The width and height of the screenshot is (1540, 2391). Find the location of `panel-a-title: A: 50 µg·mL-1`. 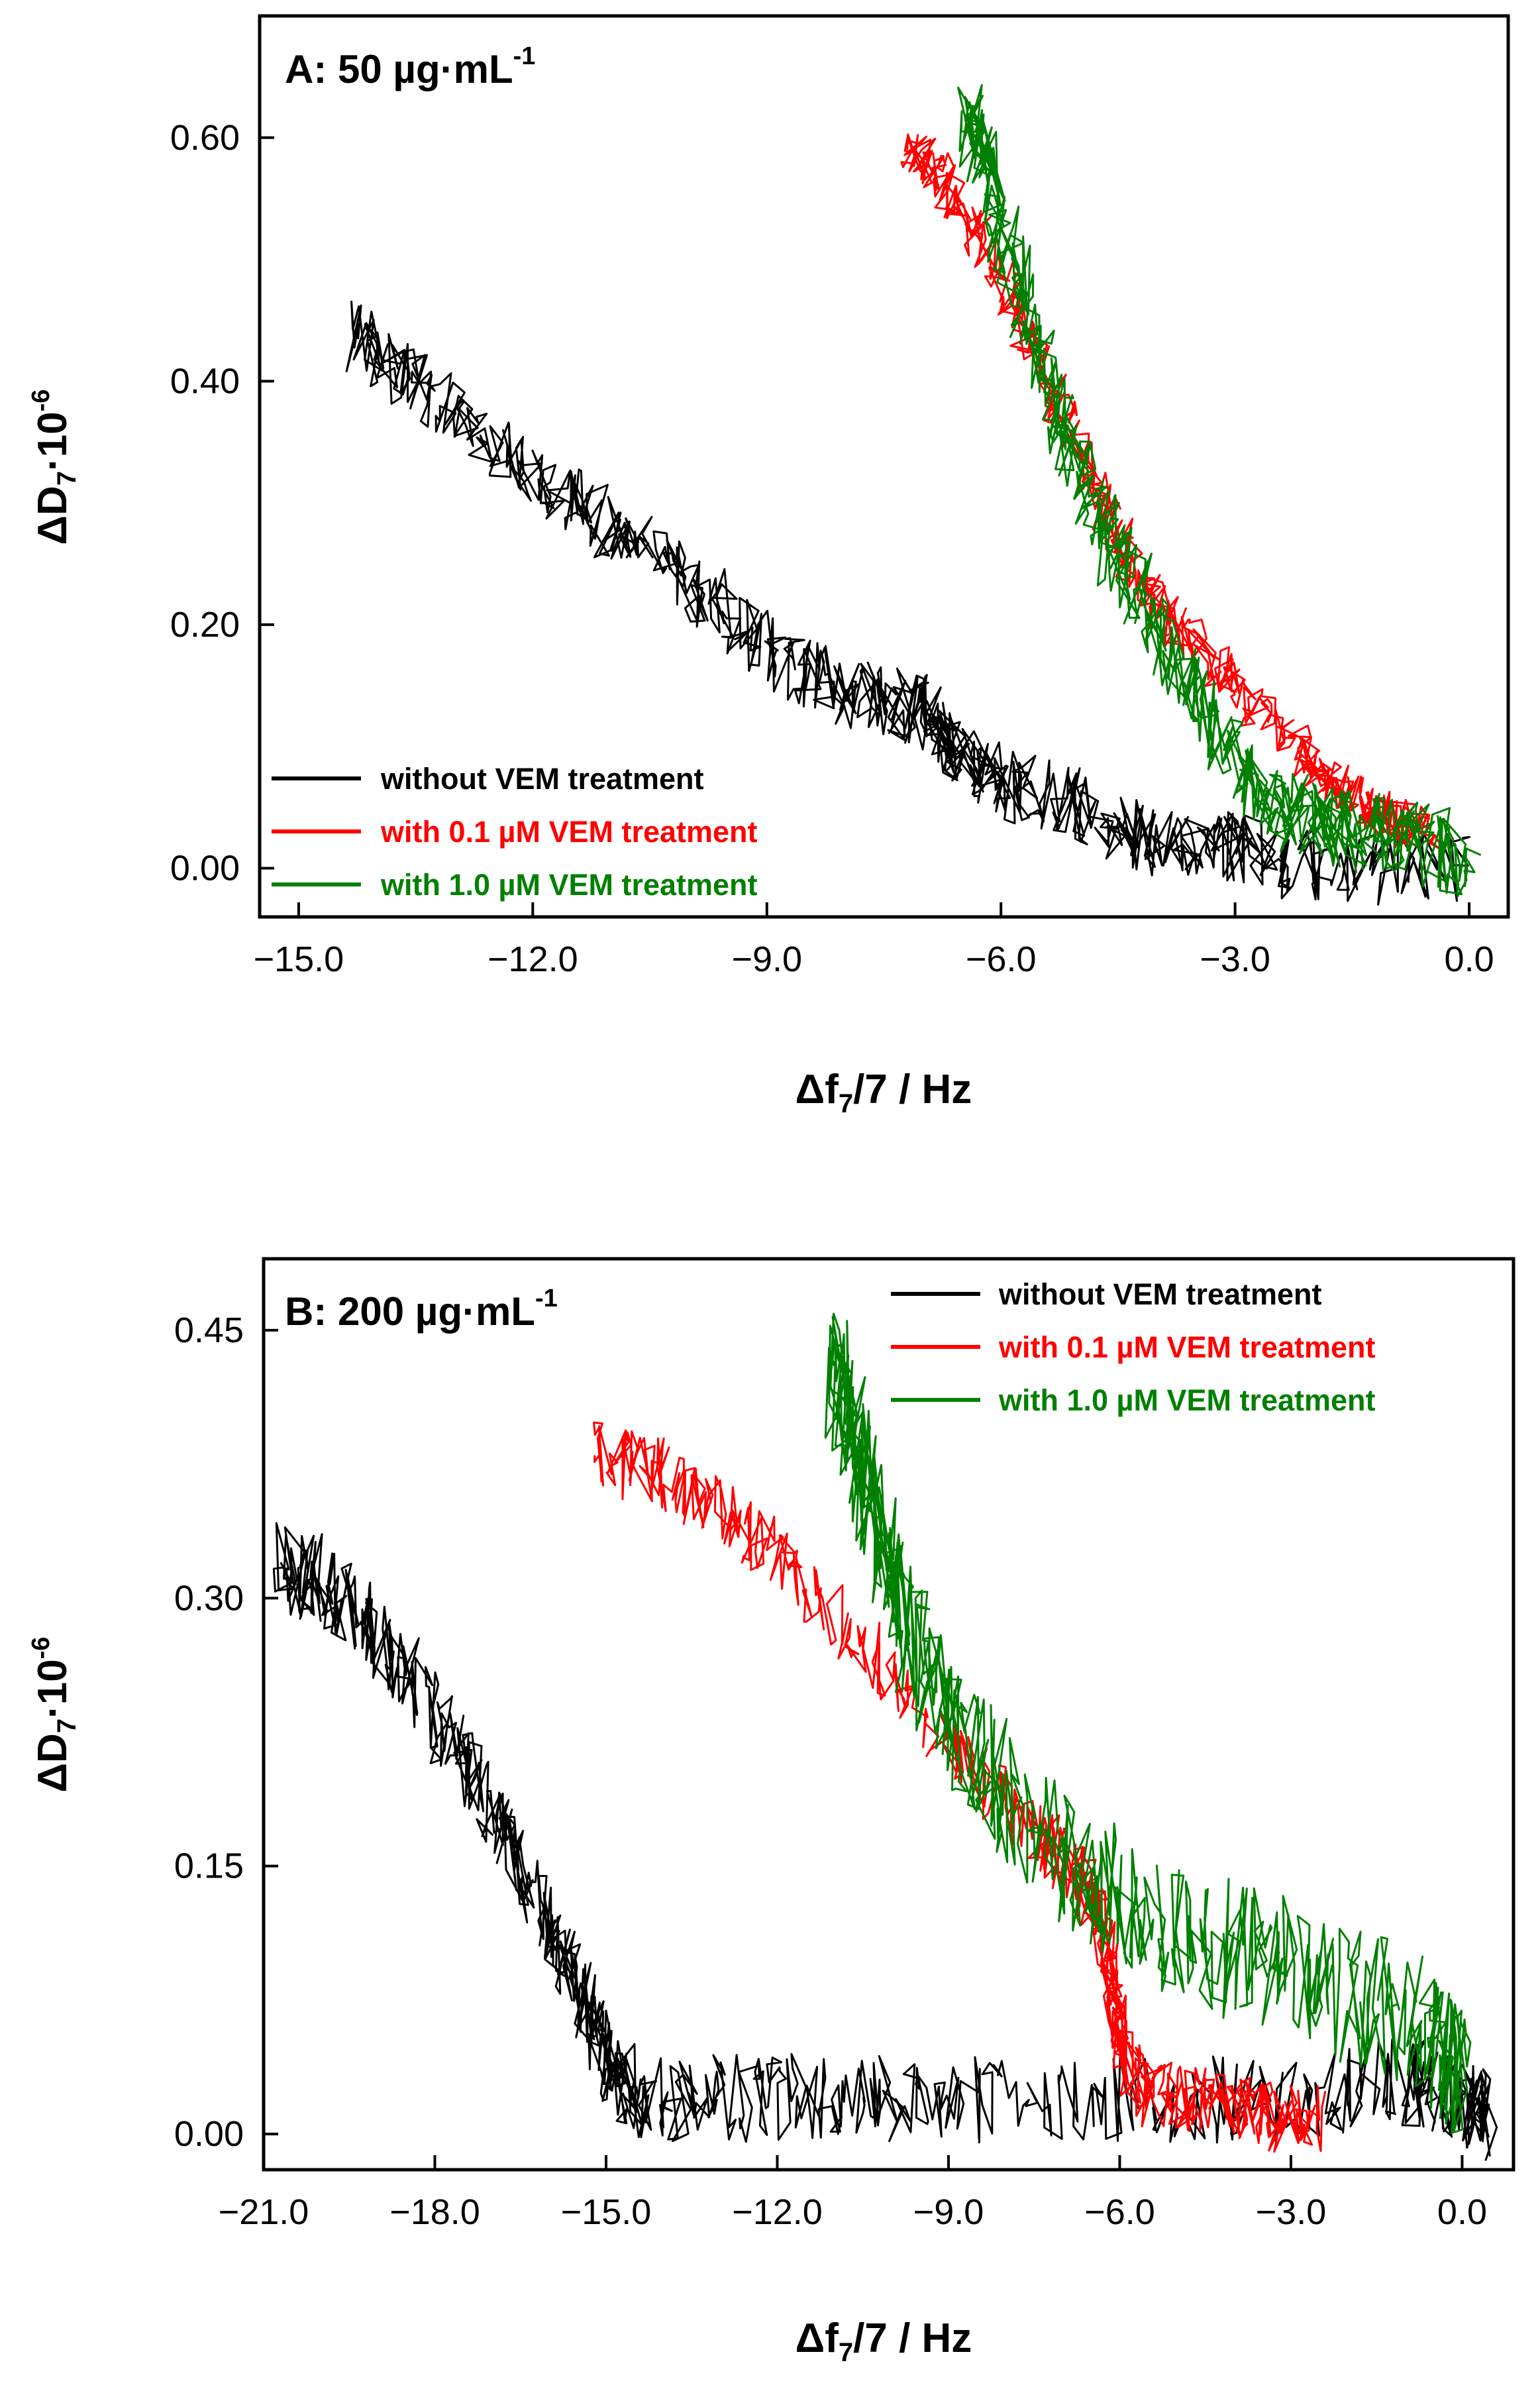

panel-a-title: A: 50 µg·mL-1 is located at coordinates (410, 66).